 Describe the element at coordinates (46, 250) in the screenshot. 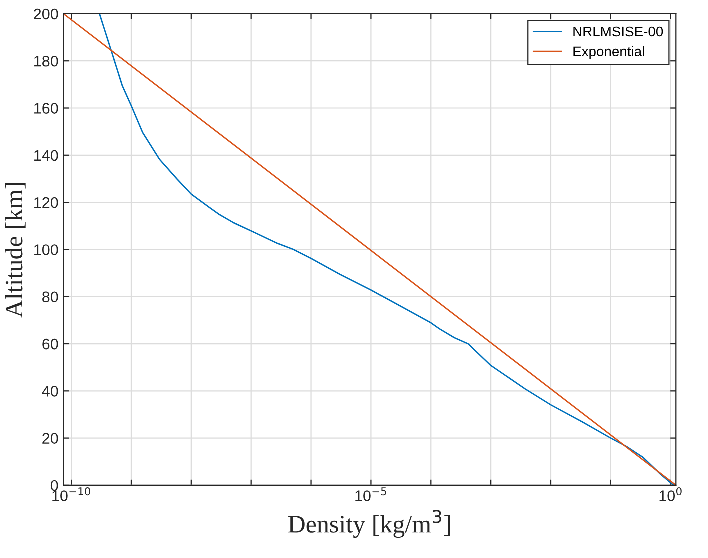

I see `y-tick-label: 100` at that location.